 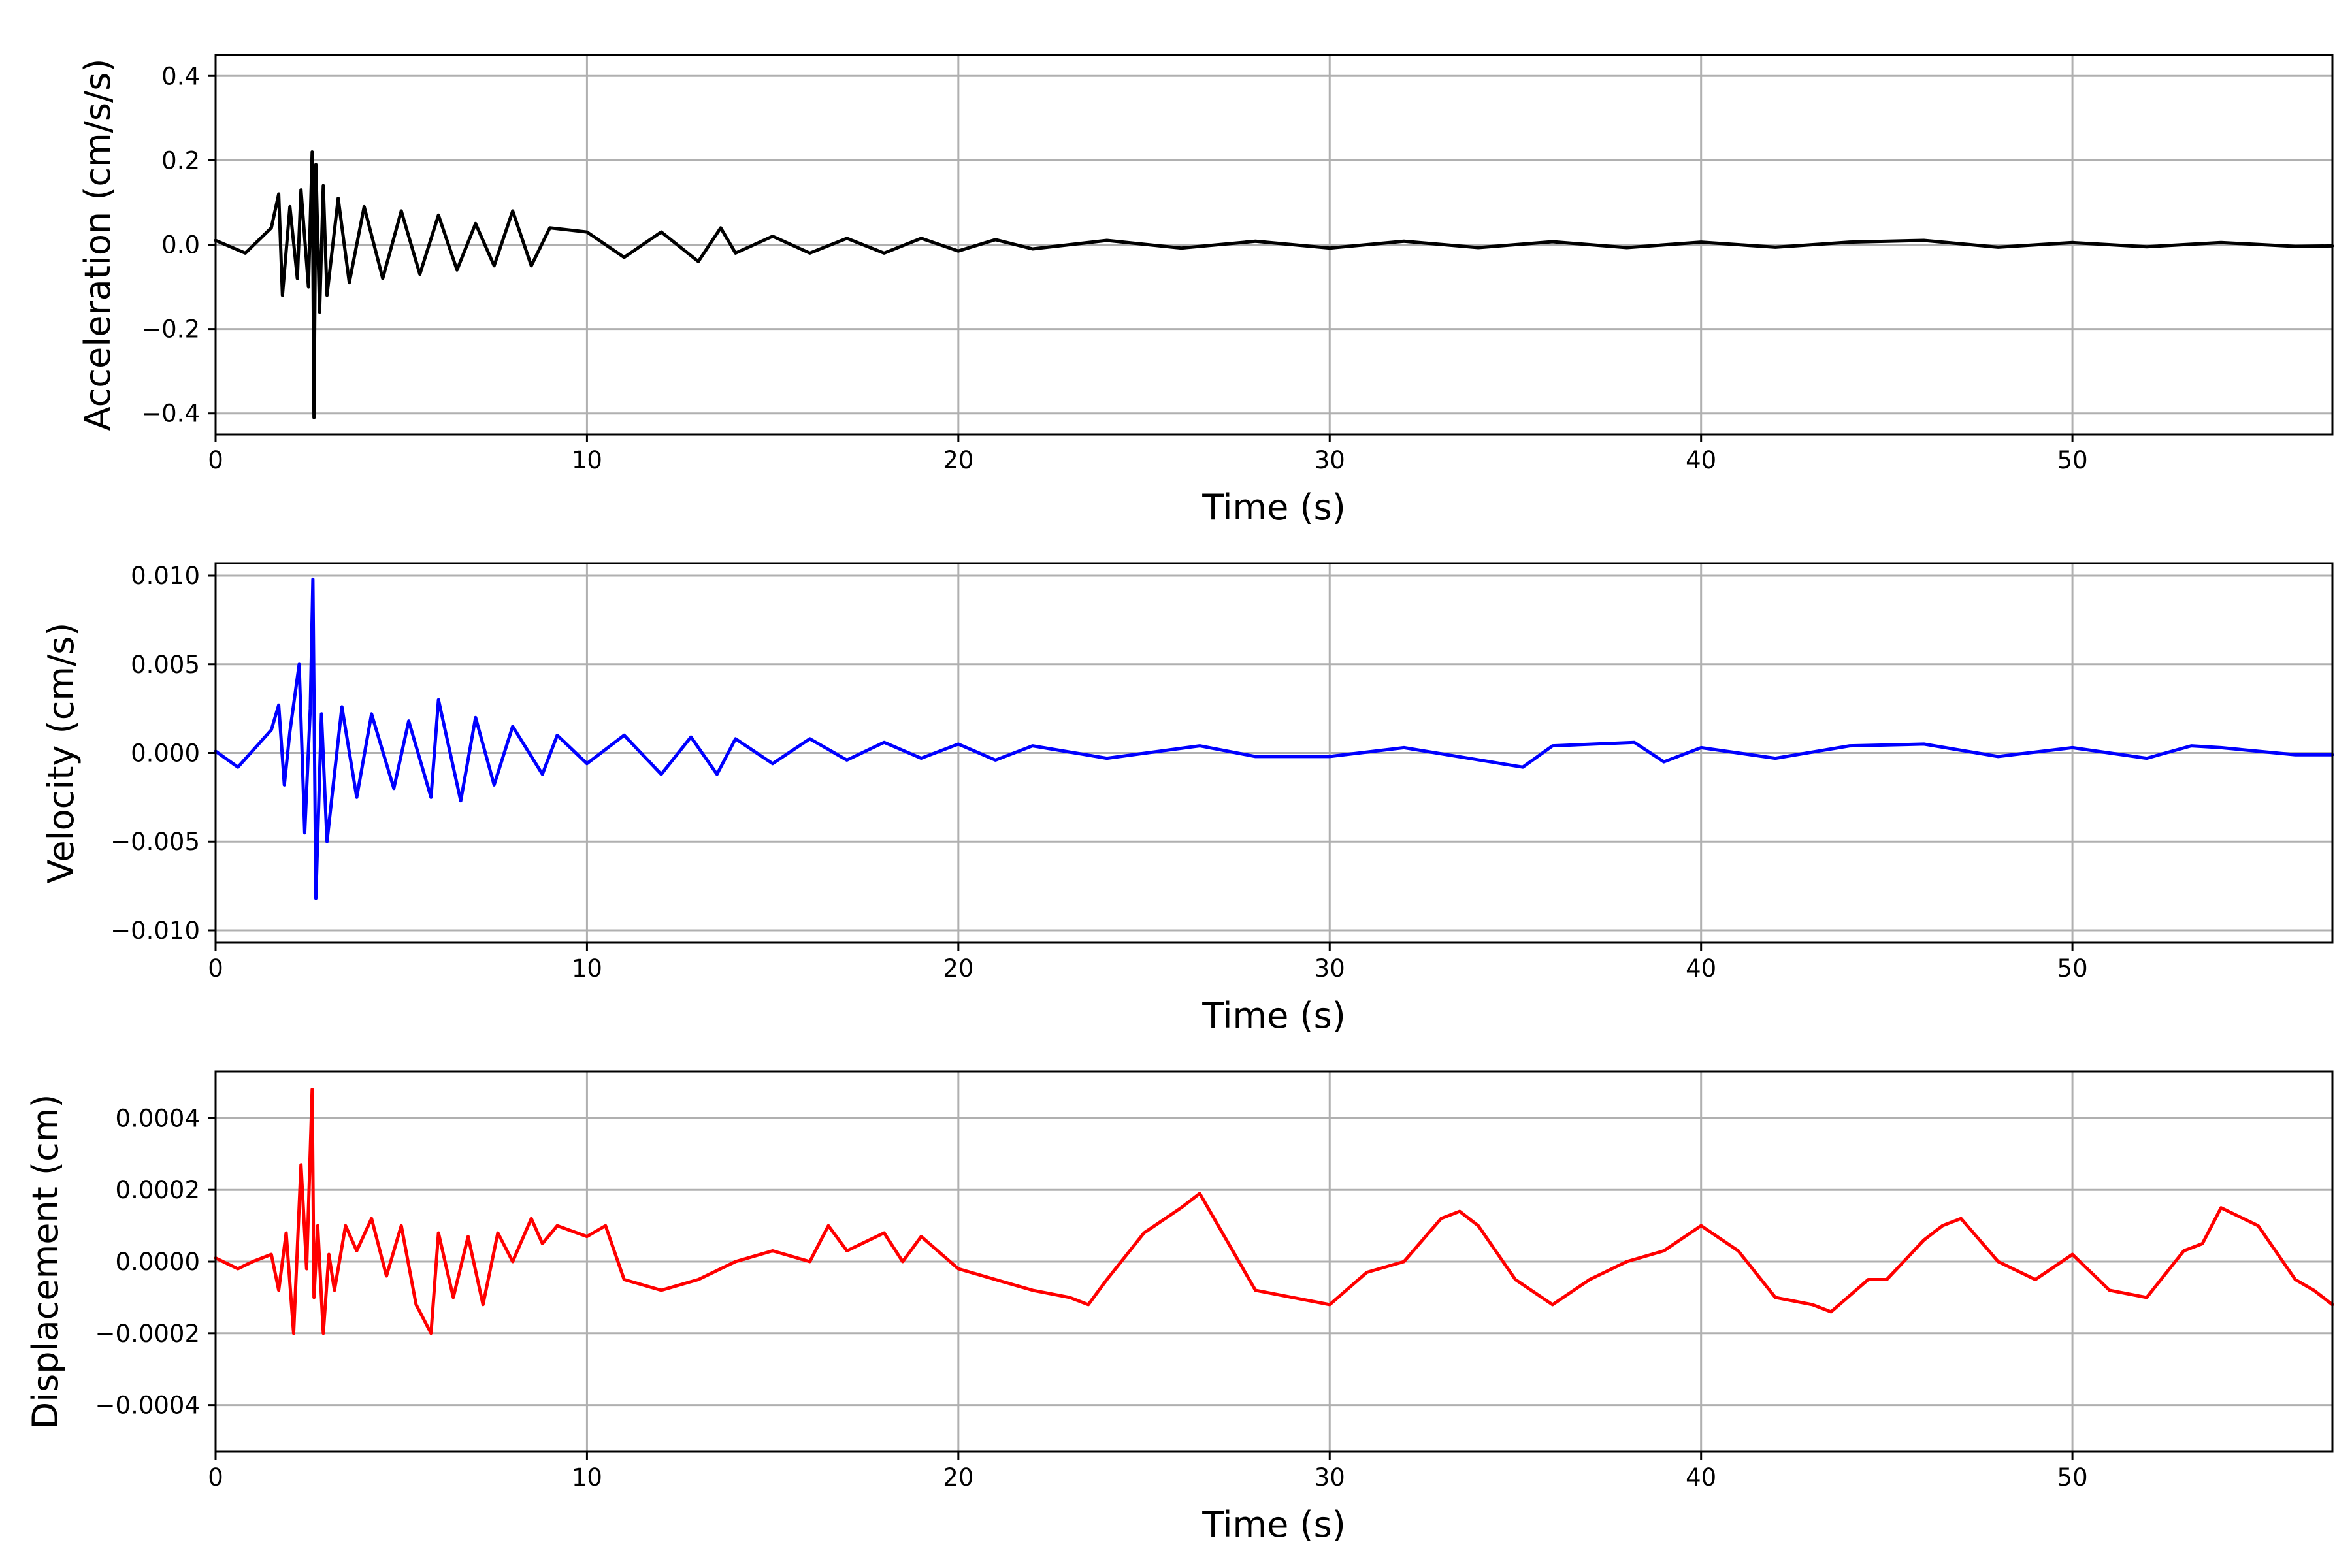 What do you see at coordinates (165, 576) in the screenshot?
I see `velocity-y-tick-label: 0.010` at bounding box center [165, 576].